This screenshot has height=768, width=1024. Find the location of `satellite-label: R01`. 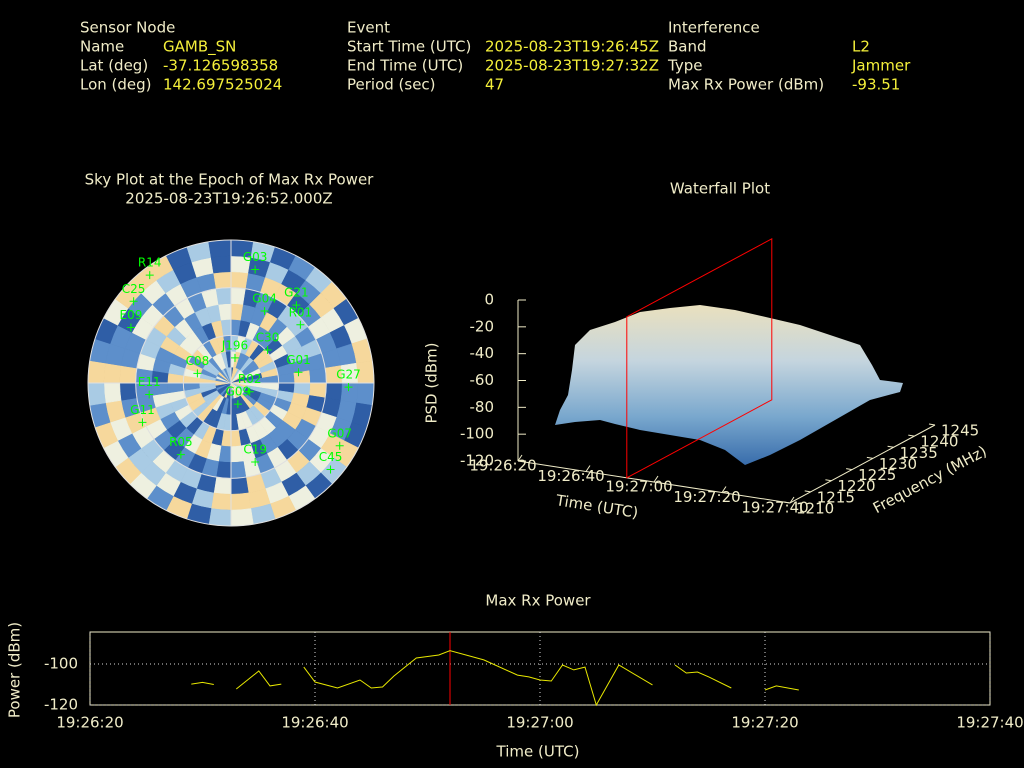

satellite-label: R01 is located at coordinates (301, 312).